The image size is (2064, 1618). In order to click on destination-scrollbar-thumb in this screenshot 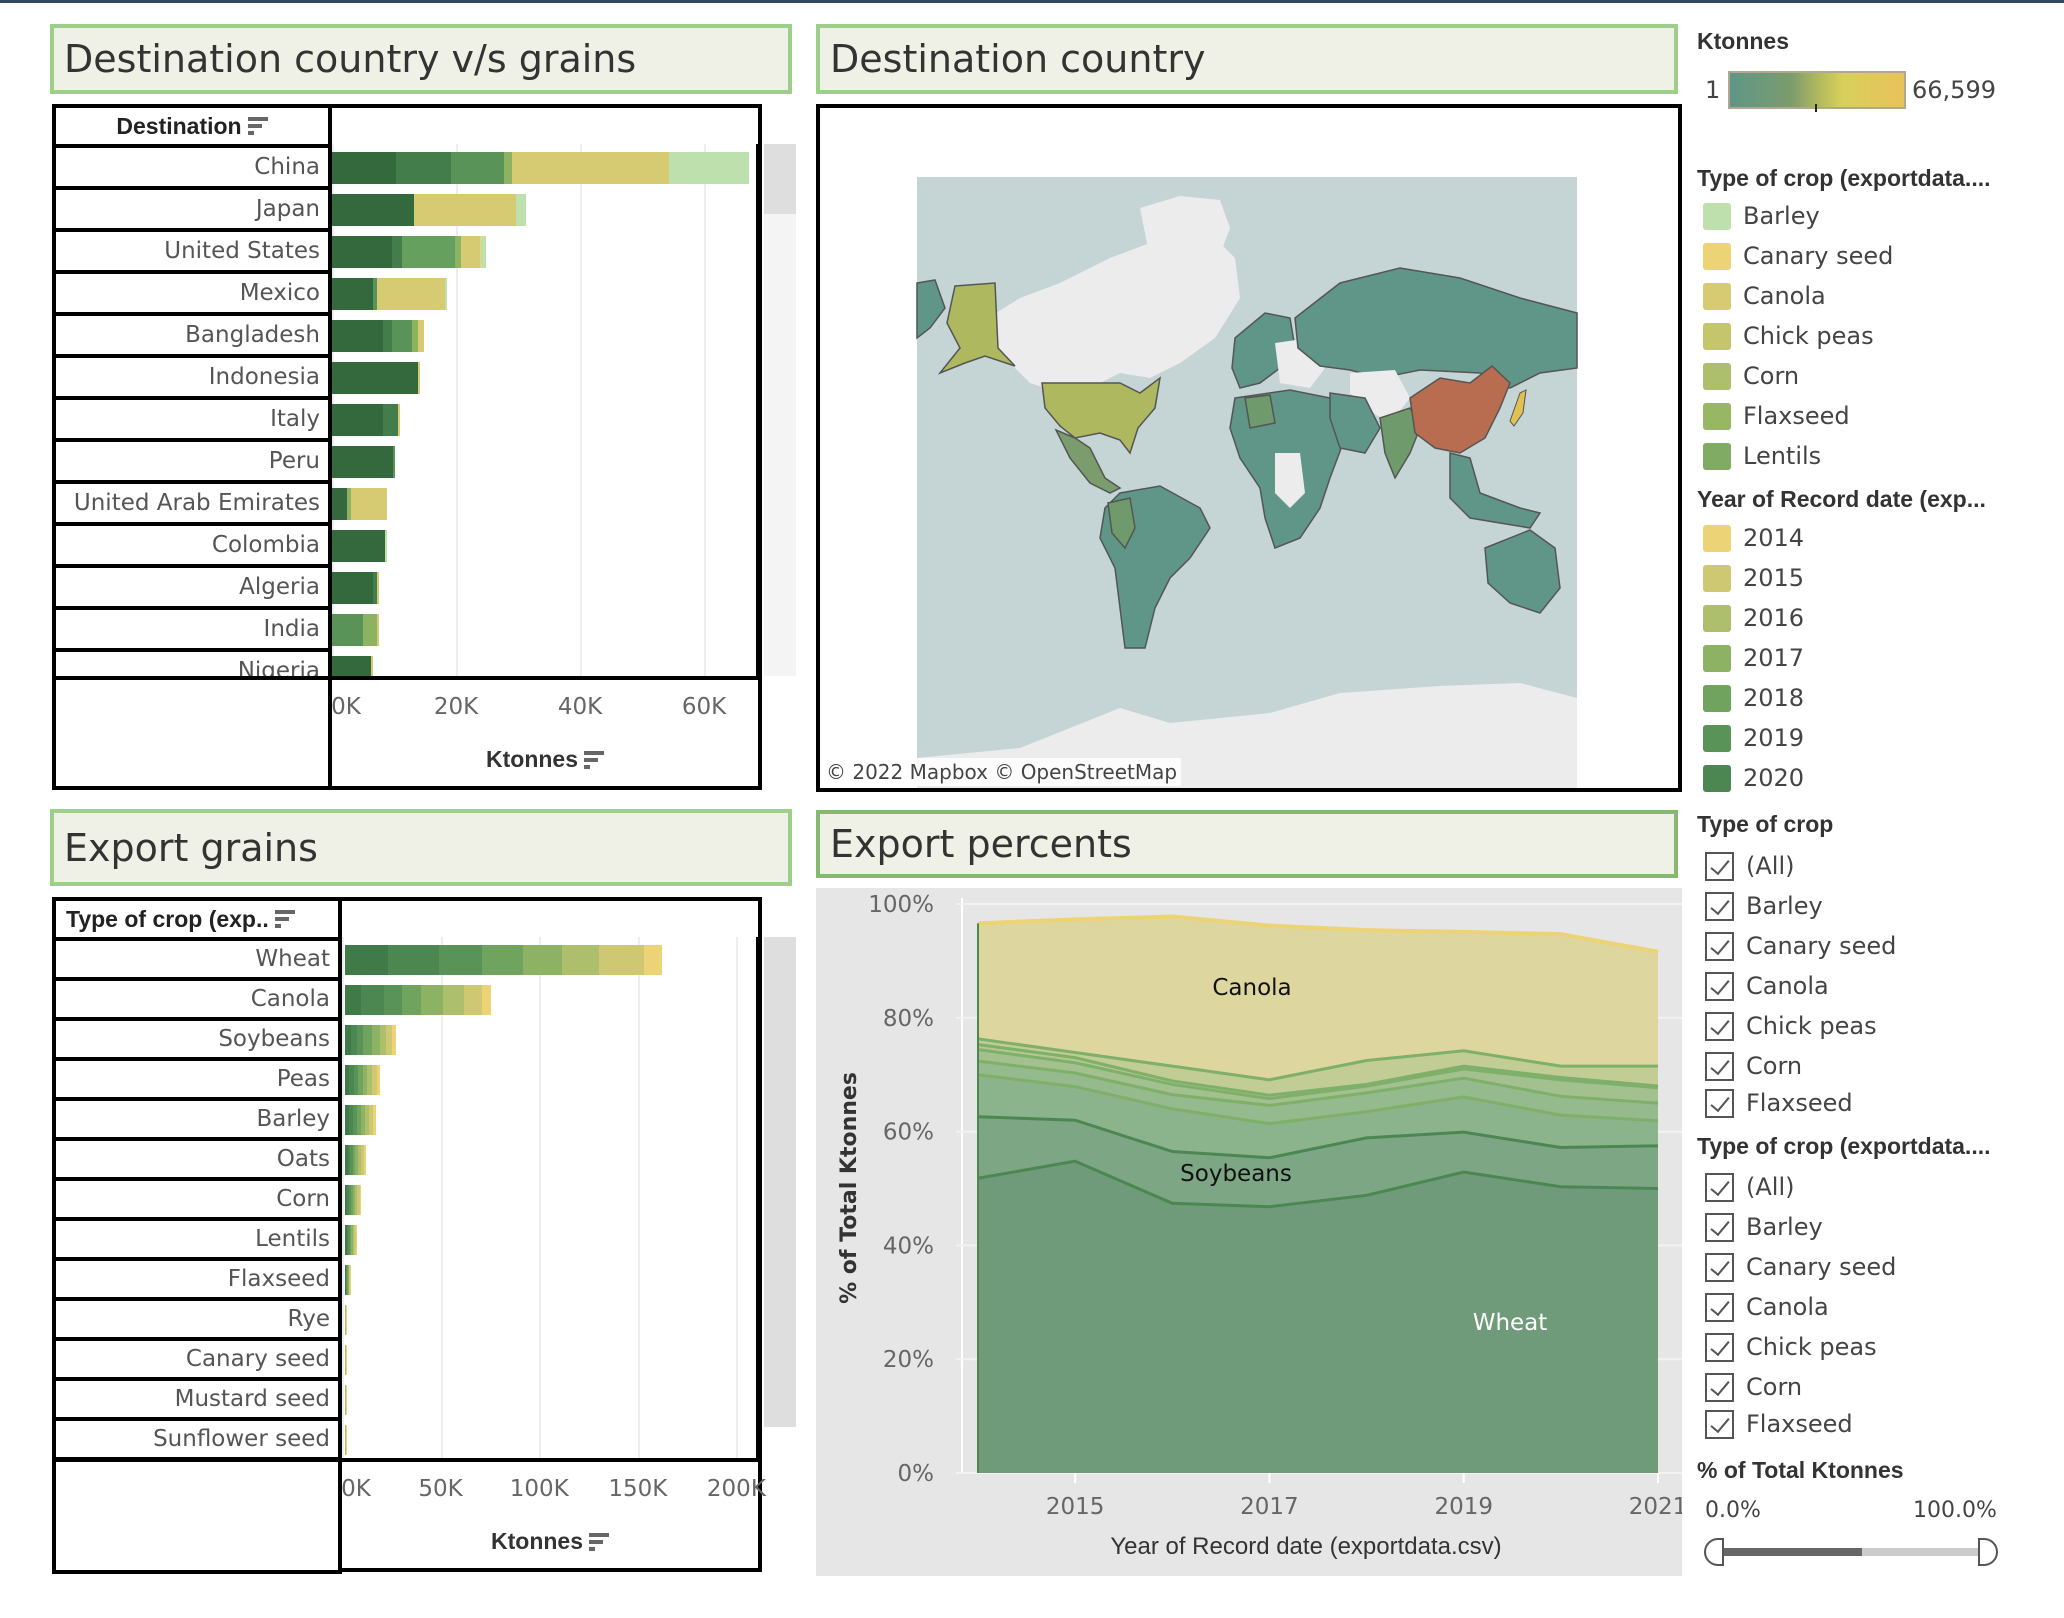, I will do `click(780, 179)`.